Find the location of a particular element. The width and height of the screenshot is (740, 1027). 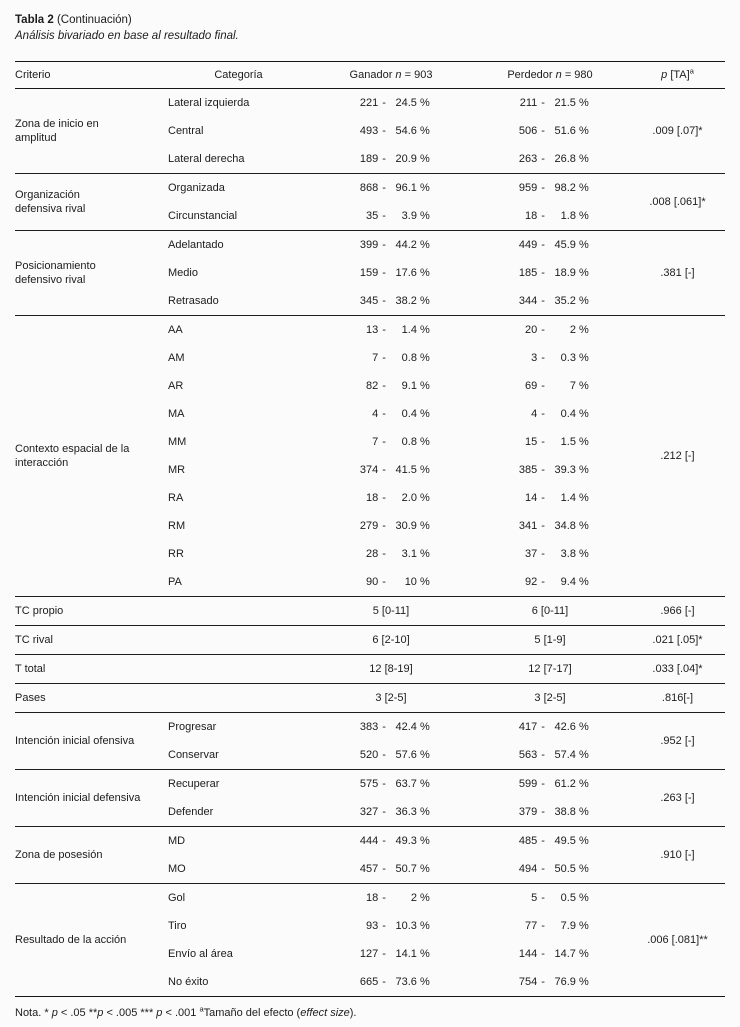

categoria-cell: RR is located at coordinates (176, 554).